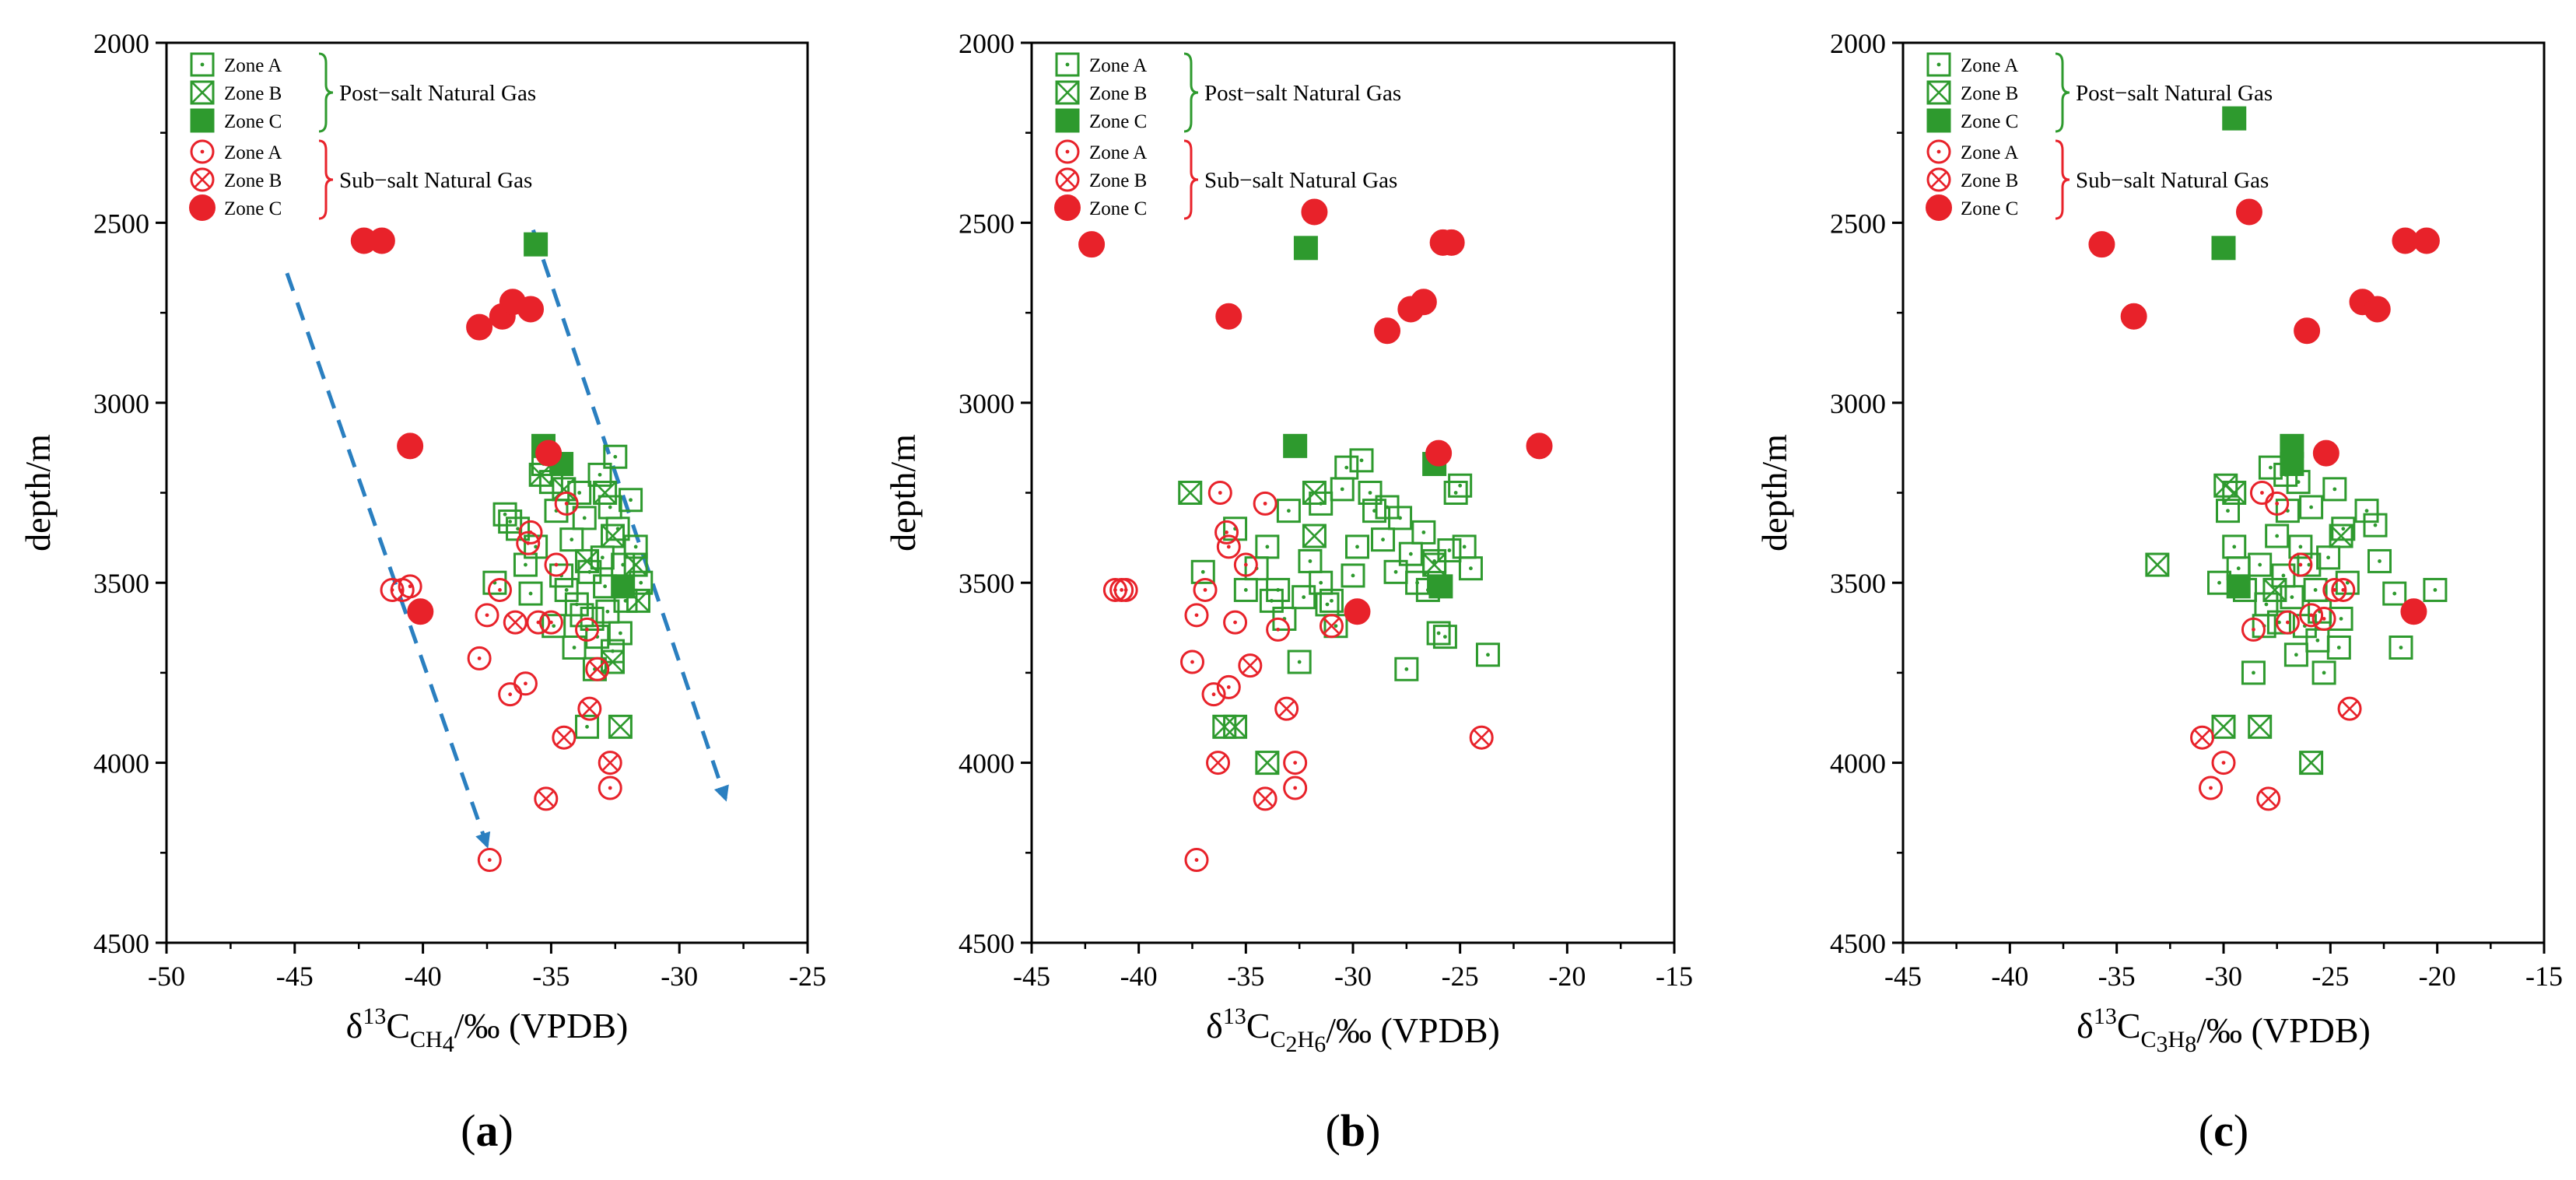  Describe the element at coordinates (1315, 411) in the screenshot. I see `series-sub-filled-circle` at that location.